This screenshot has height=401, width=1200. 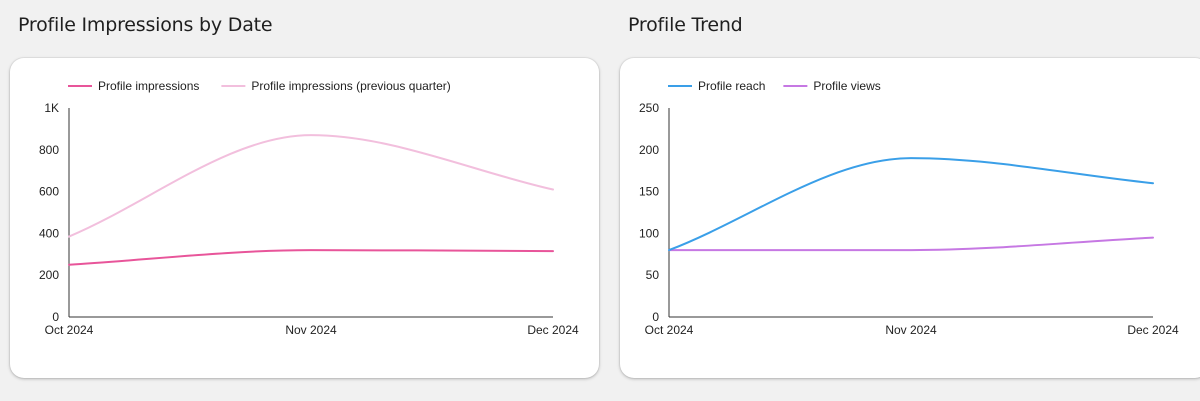 What do you see at coordinates (51, 108) in the screenshot?
I see `y-tick-label: 1K` at bounding box center [51, 108].